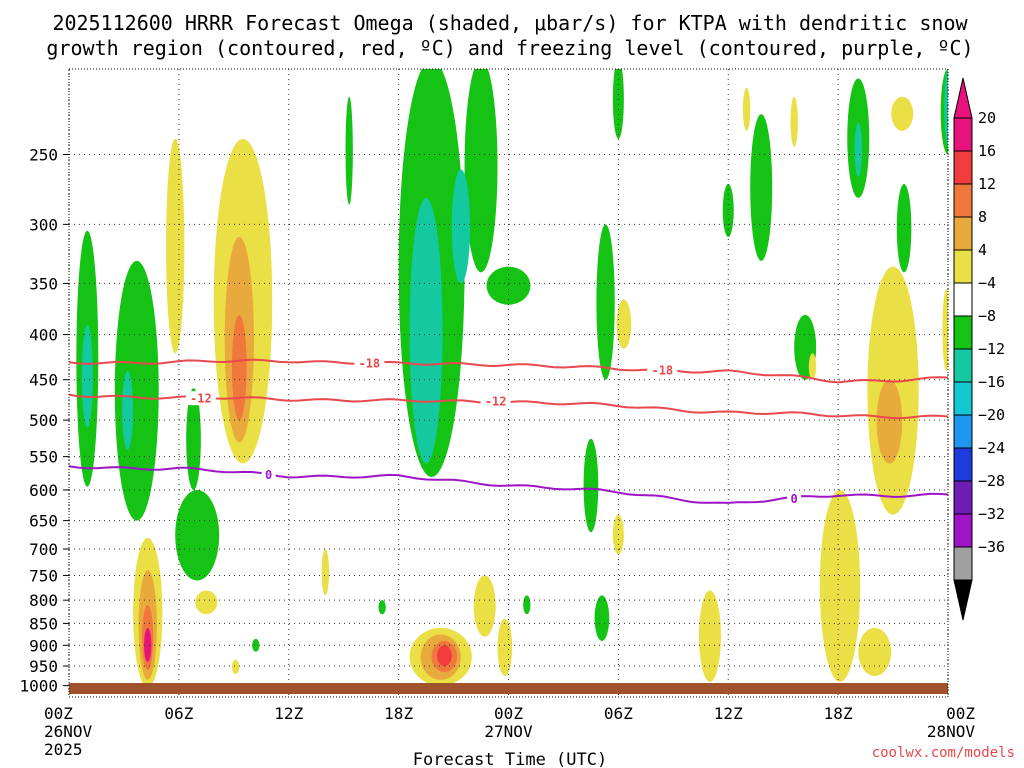  What do you see at coordinates (58, 713) in the screenshot?
I see `x-tick-0: 00Z` at bounding box center [58, 713].